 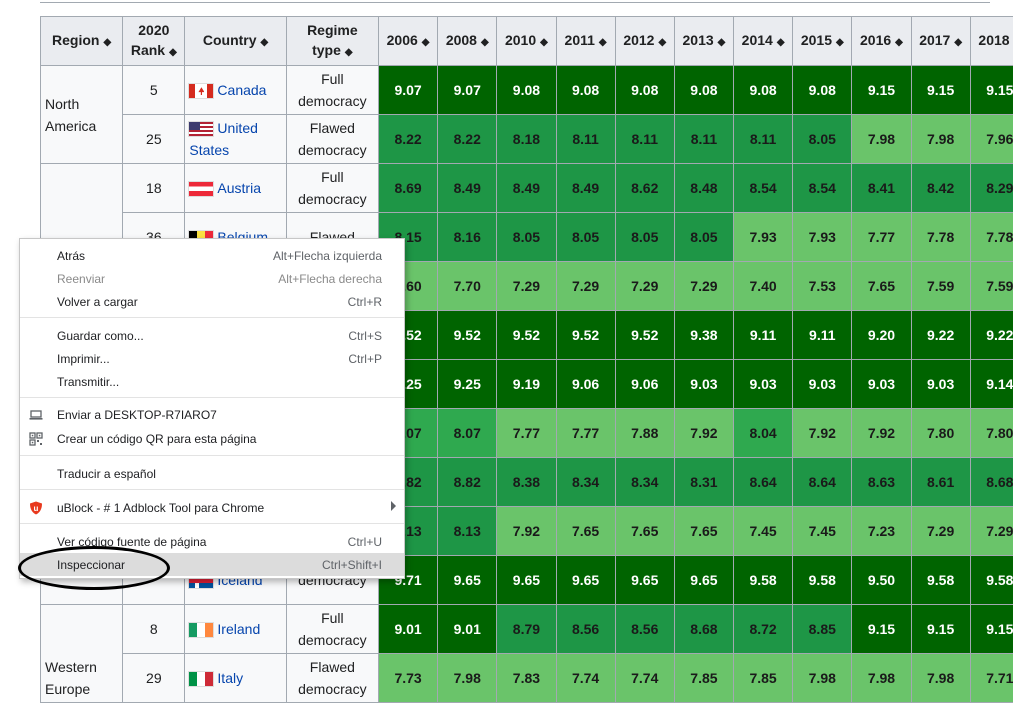 I want to click on sort-header-2017: 2017 ◆, so click(x=940, y=41).